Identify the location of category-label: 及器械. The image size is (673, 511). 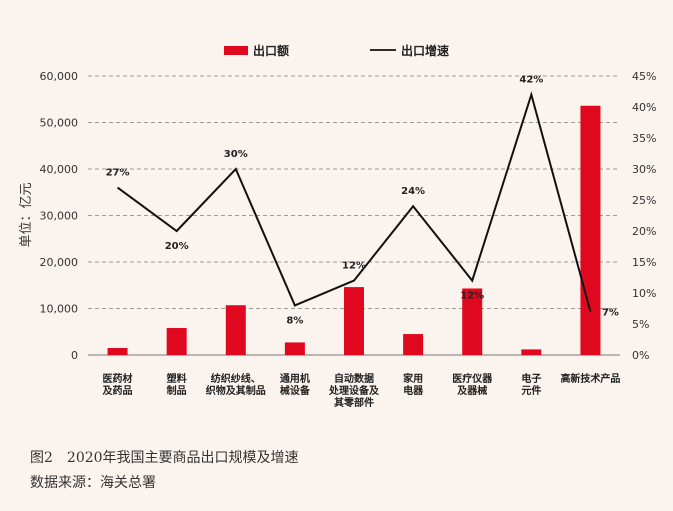
(472, 390).